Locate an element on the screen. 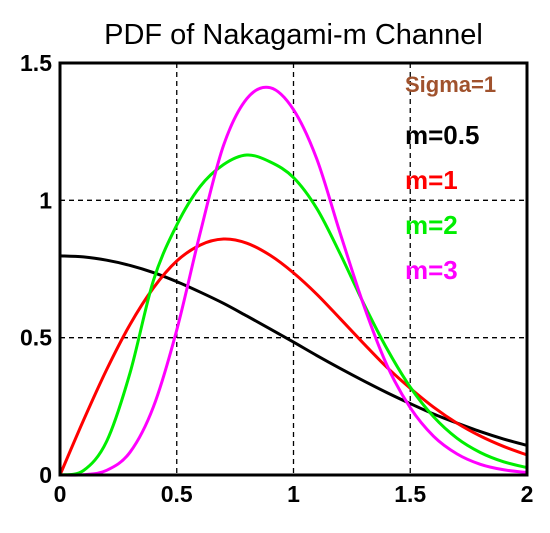 Image resolution: width=550 pixels, height=533 pixels. annotation-sigma: Sigma=1 is located at coordinates (450, 84).